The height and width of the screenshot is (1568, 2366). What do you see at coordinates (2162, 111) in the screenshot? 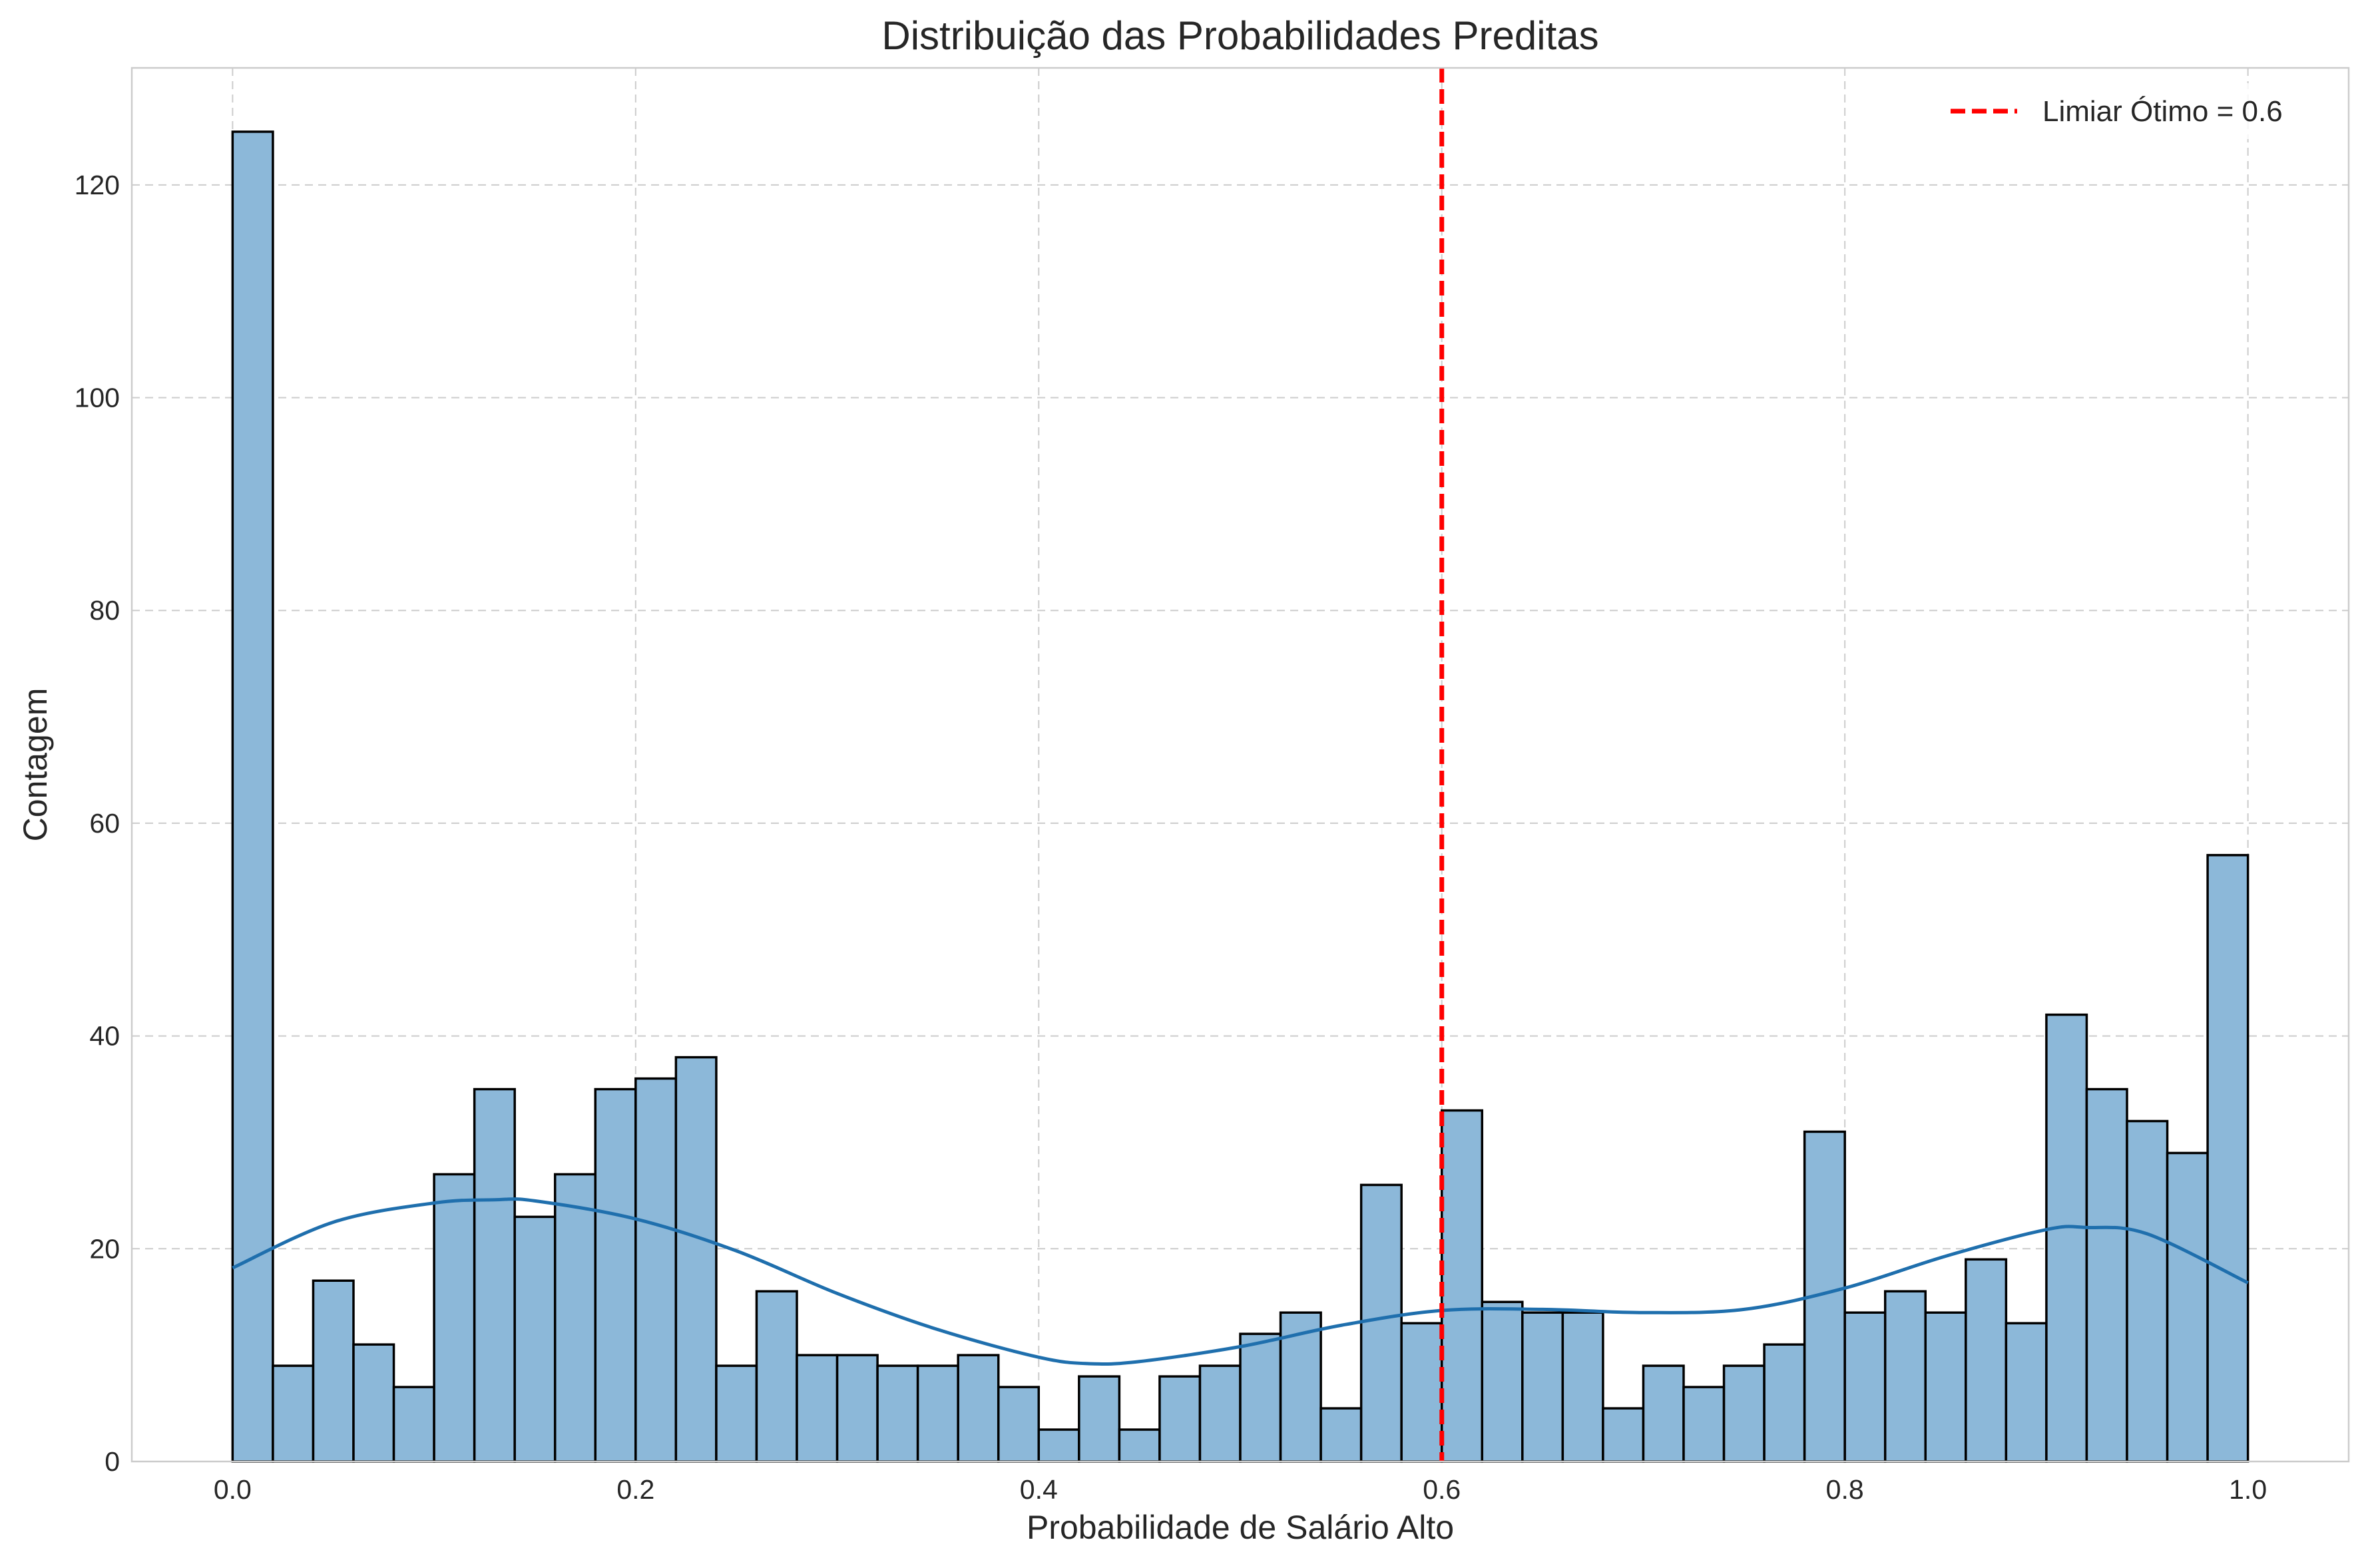
I see `legend-threshold-label: Limiar Ótimo = 0.6` at bounding box center [2162, 111].